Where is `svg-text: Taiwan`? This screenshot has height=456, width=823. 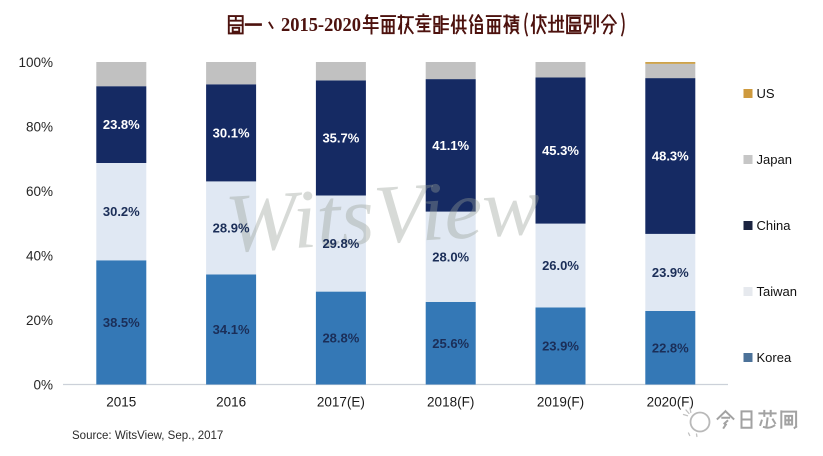 svg-text: Taiwan is located at coordinates (777, 291).